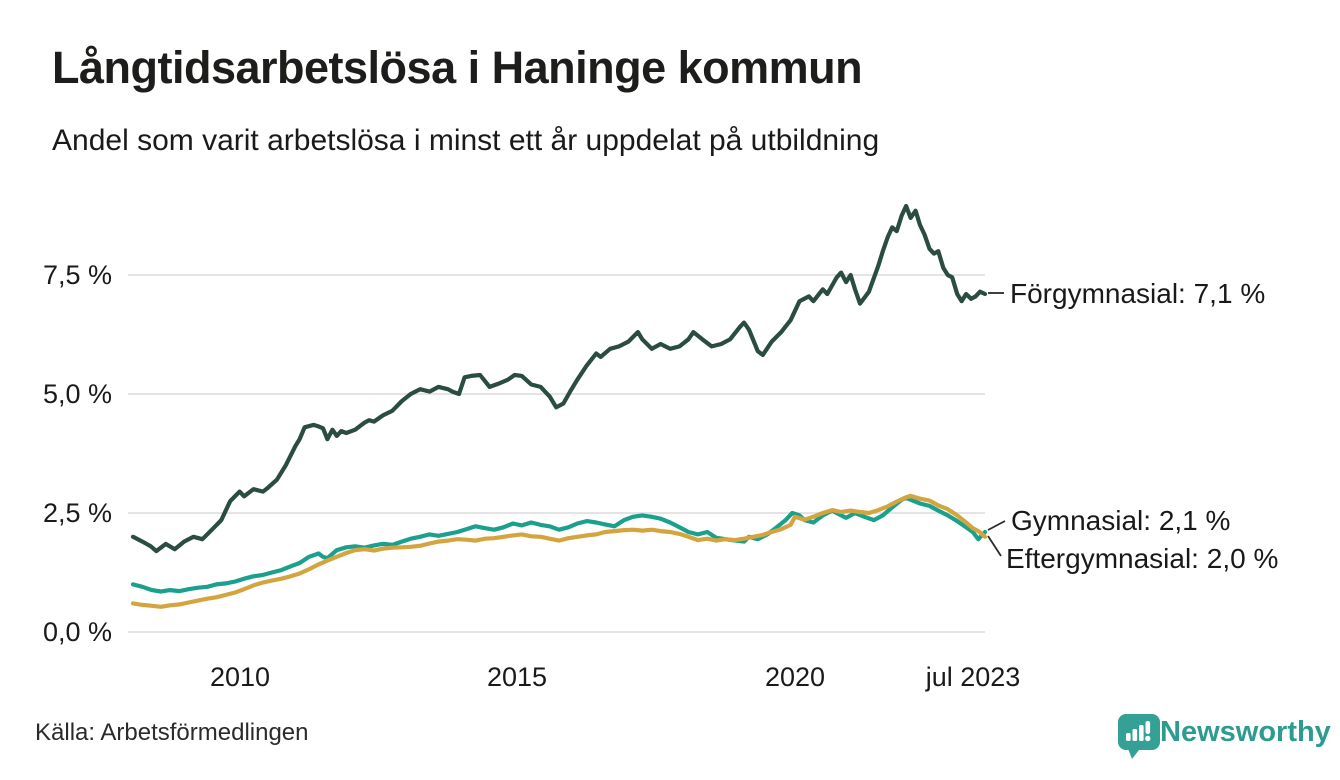  Describe the element at coordinates (1142, 558) in the screenshot. I see `series-label-eftergymnasial: Eftergymnasial: 2,0 %` at that location.